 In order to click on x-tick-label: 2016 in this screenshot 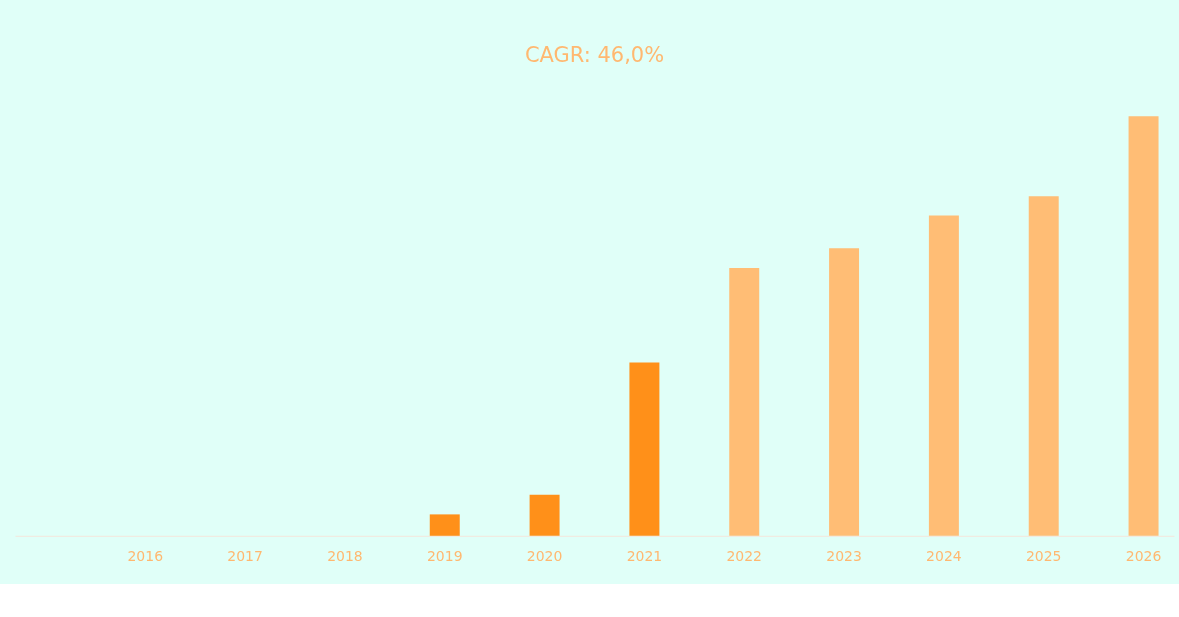, I will do `click(145, 556)`.